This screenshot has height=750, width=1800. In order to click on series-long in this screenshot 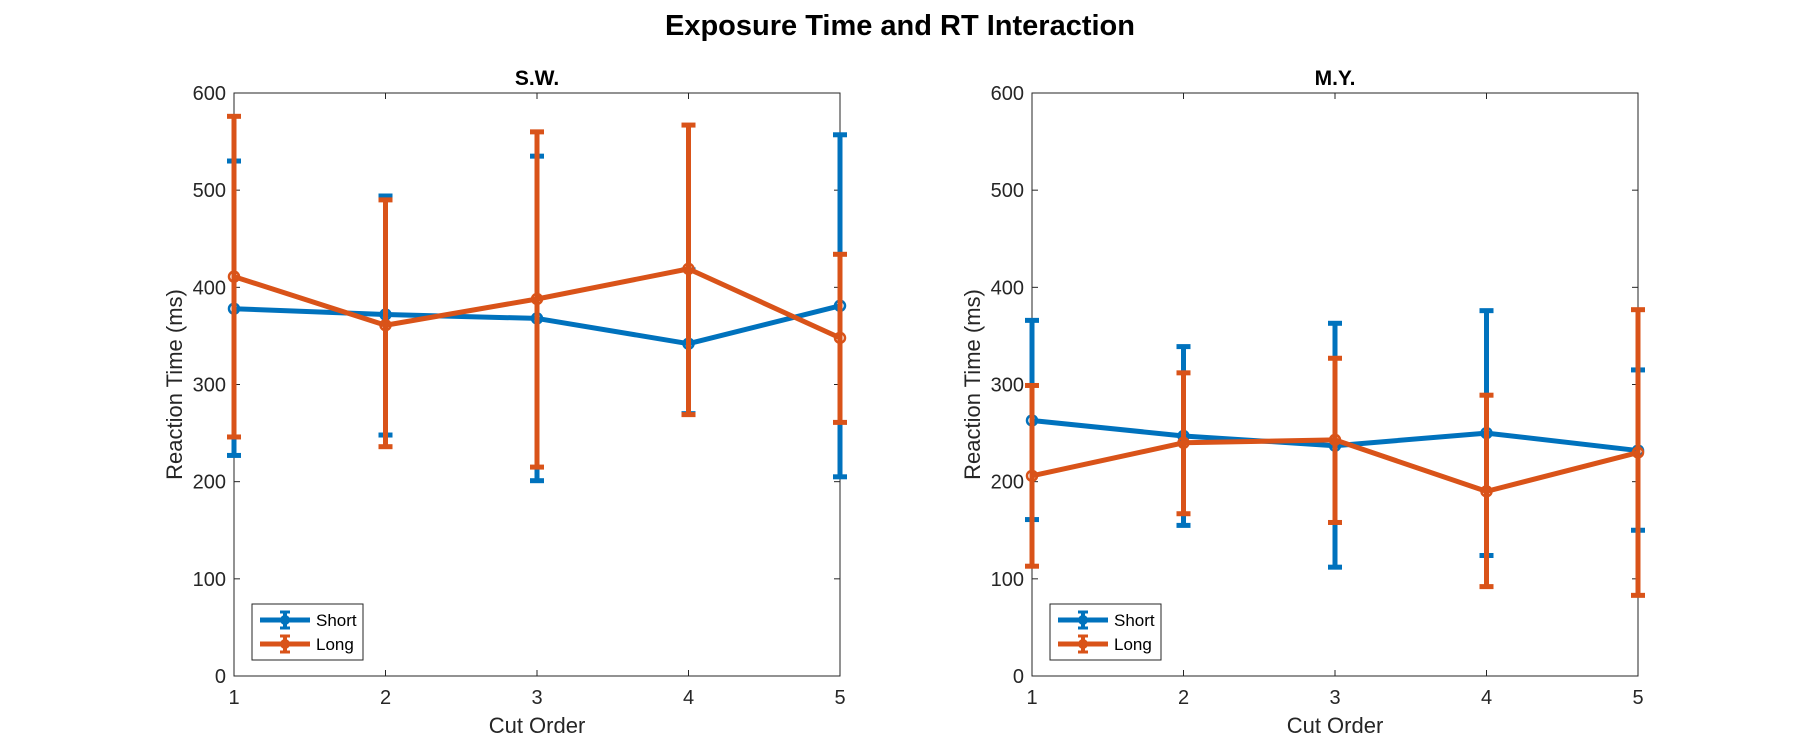, I will do `click(1335, 452)`.